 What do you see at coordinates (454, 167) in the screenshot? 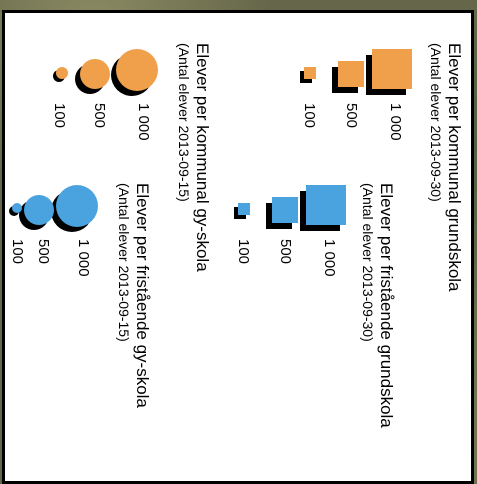
I see `legend-title: Elever per kommunal grundskola` at bounding box center [454, 167].